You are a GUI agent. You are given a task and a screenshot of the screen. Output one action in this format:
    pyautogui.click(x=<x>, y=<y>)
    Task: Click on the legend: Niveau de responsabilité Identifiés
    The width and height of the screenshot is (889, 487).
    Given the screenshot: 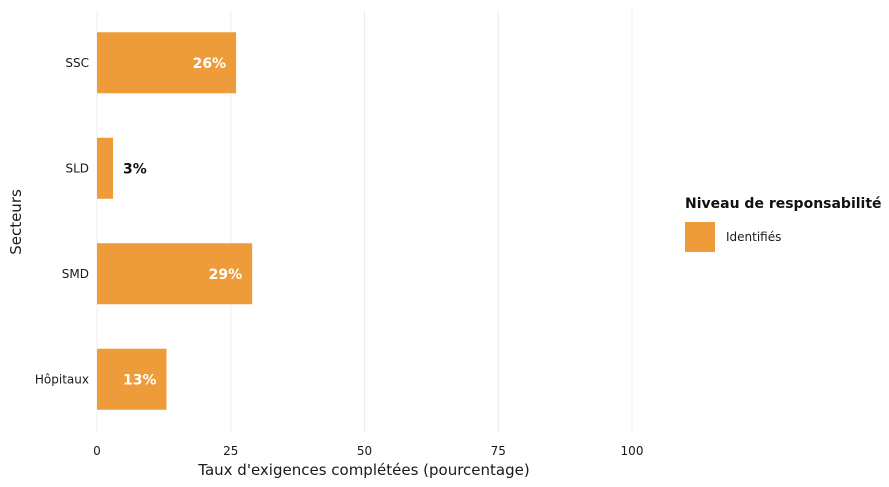 What is the action you would take?
    pyautogui.click(x=783, y=224)
    